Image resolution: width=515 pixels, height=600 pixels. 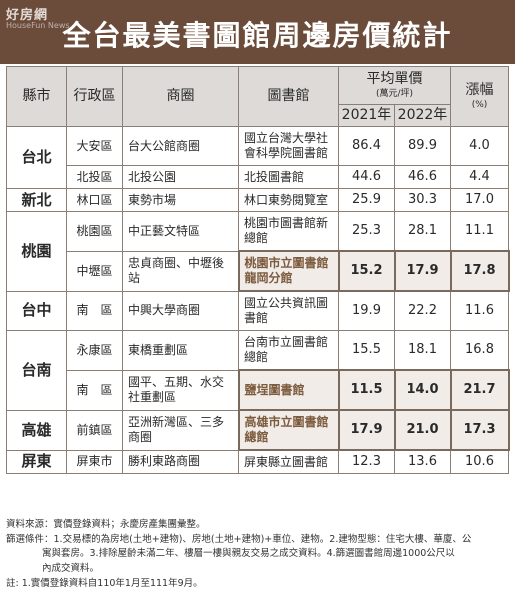 I want to click on change-cell: 16.8, so click(x=479, y=350).